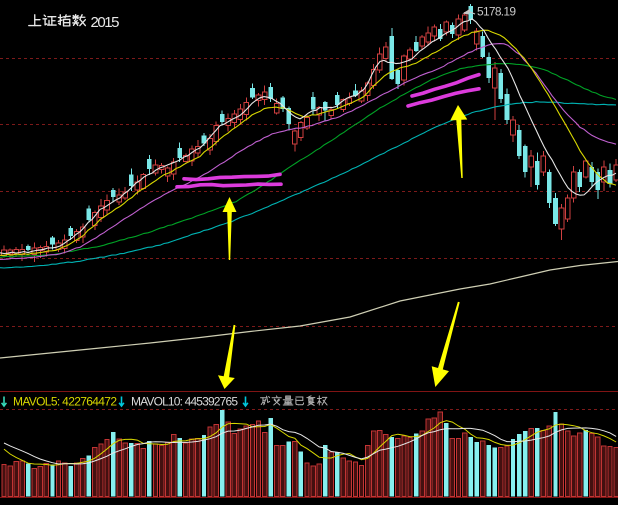 The height and width of the screenshot is (505, 618). Describe the element at coordinates (184, 402) in the screenshot. I see `svg-text: MAVOL10: 445392765` at that location.